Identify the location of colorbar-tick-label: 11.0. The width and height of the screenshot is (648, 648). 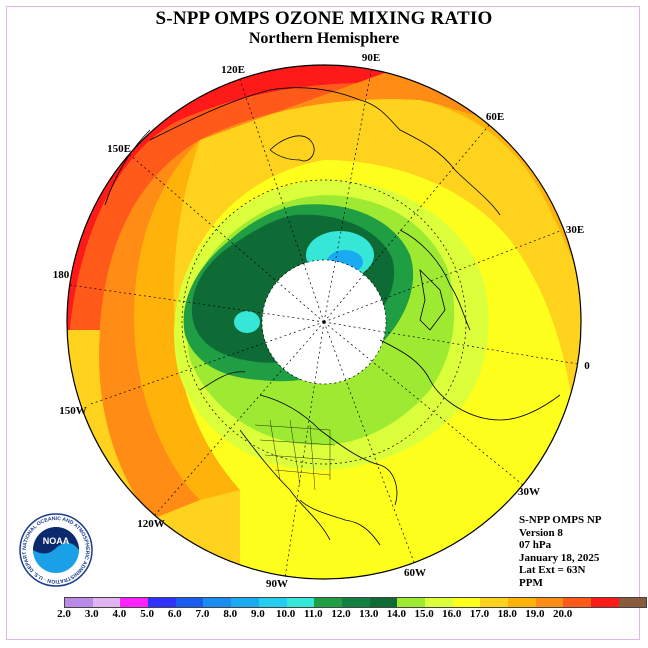
(313, 614).